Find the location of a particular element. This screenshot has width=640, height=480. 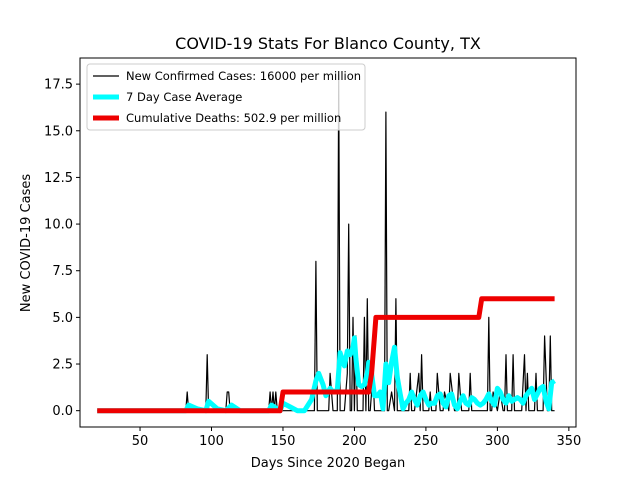

x-tick-label: 200 is located at coordinates (354, 441).